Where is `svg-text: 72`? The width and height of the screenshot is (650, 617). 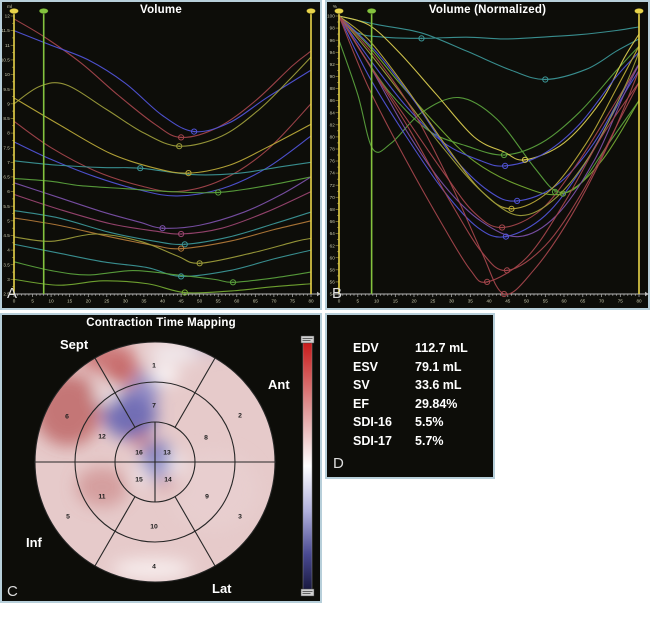 svg-text: 72 is located at coordinates (333, 185).